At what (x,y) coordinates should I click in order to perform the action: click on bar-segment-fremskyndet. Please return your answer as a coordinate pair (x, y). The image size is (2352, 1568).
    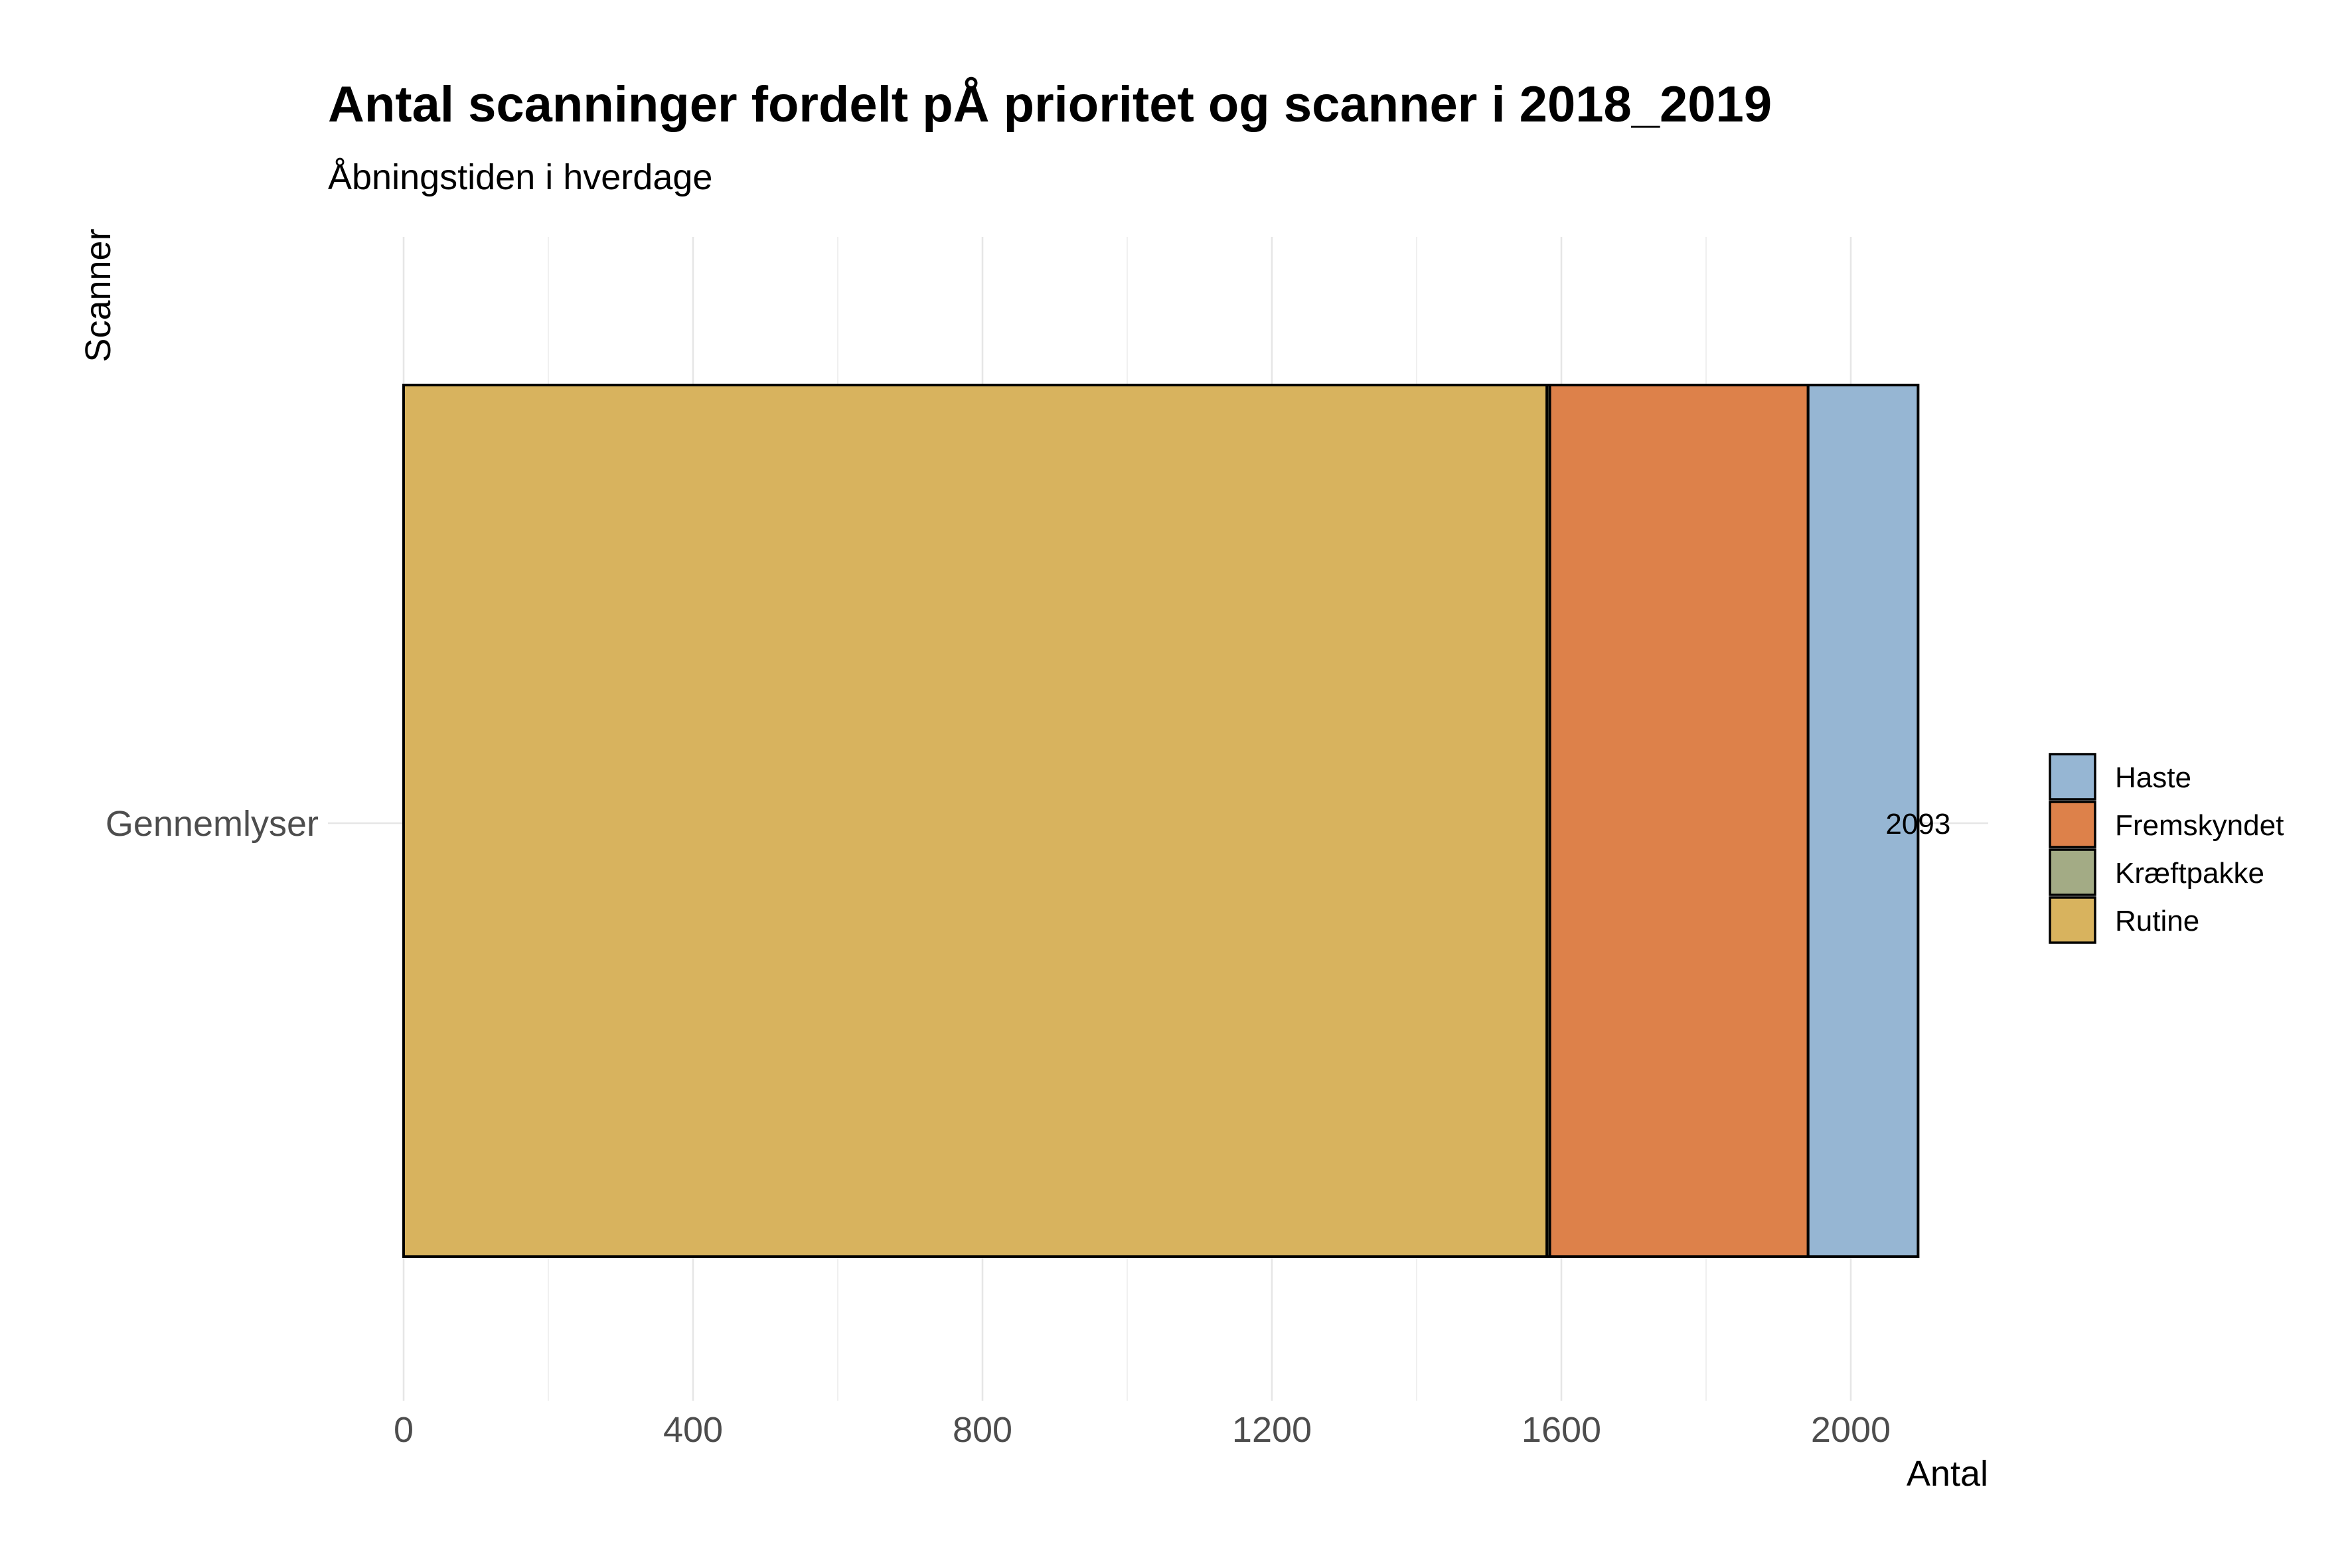
    Looking at the image, I should click on (1679, 821).